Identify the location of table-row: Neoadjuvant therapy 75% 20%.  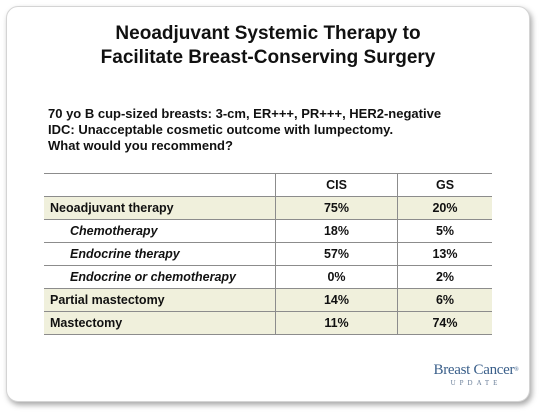
(268, 208).